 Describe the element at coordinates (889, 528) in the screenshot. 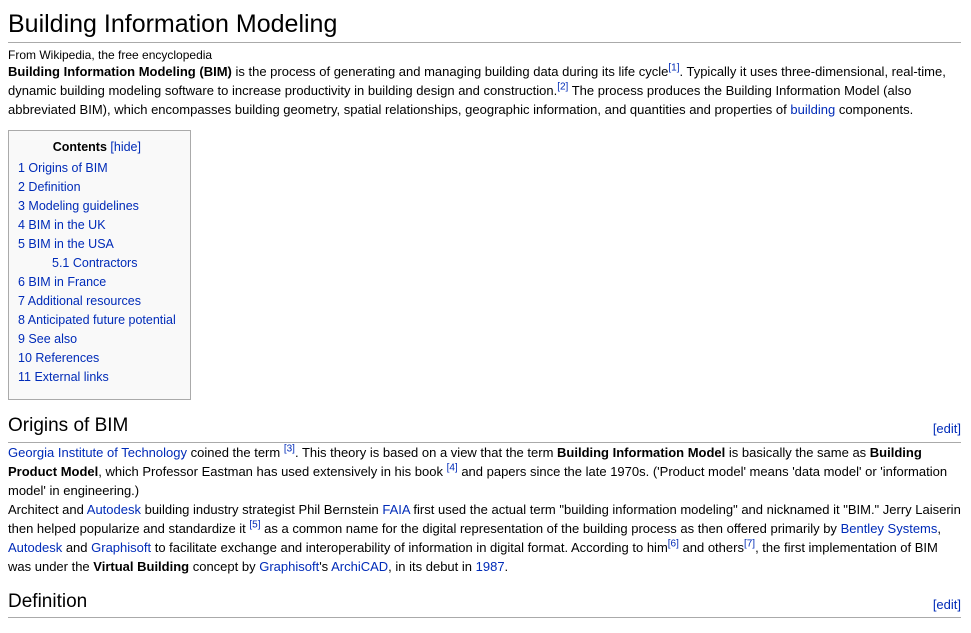

I see `wiki-link: Bentley Systems` at that location.